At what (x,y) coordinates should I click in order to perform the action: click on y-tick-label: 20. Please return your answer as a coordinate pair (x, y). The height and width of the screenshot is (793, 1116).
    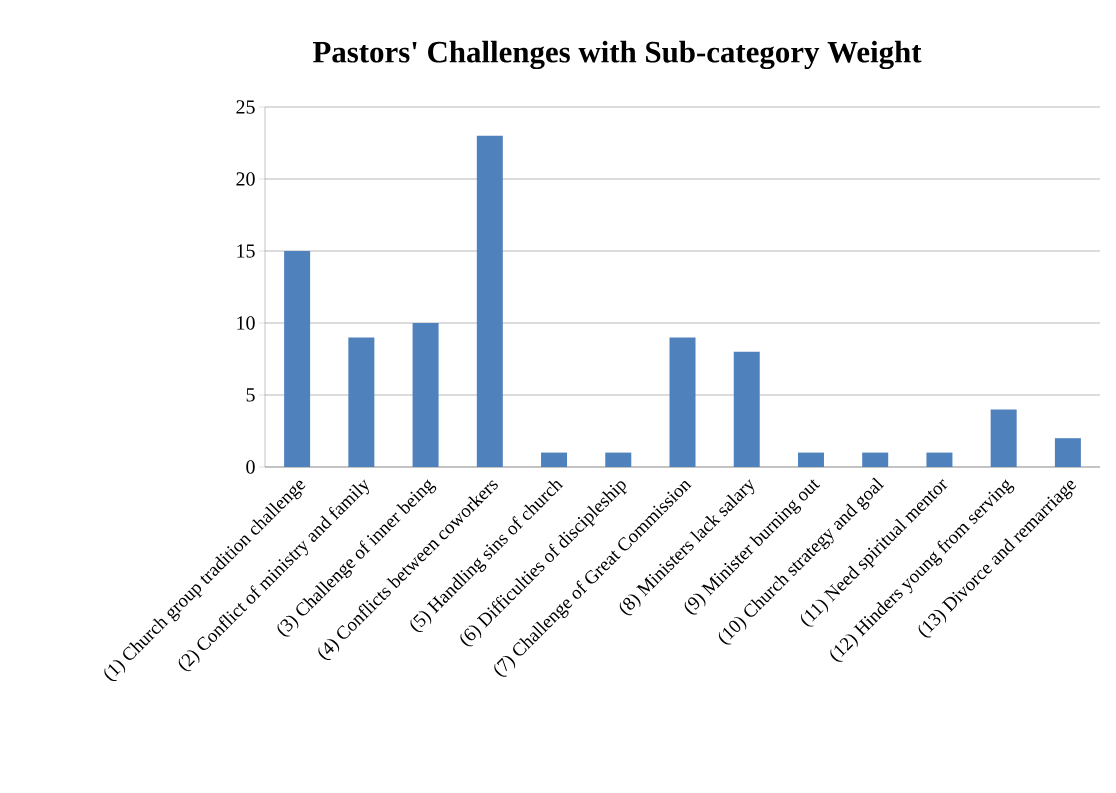
    Looking at the image, I should click on (245, 179).